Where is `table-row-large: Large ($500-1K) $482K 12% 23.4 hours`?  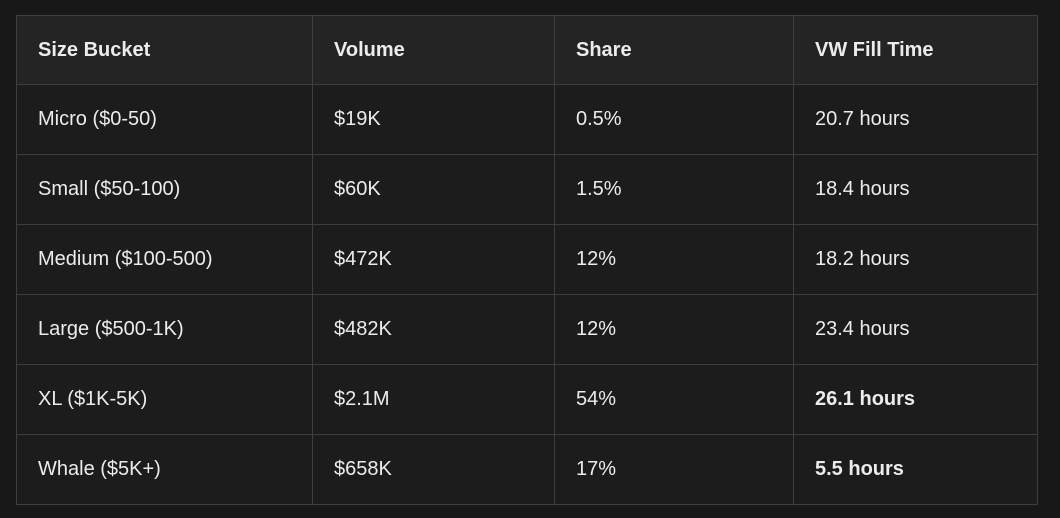 table-row-large: Large ($500-1K) $482K 12% 23.4 hours is located at coordinates (527, 329).